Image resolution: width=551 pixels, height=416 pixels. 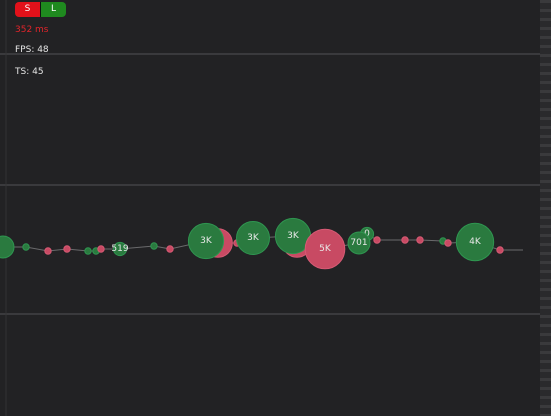 I want to click on trade-size-label: 0, so click(x=367, y=234).